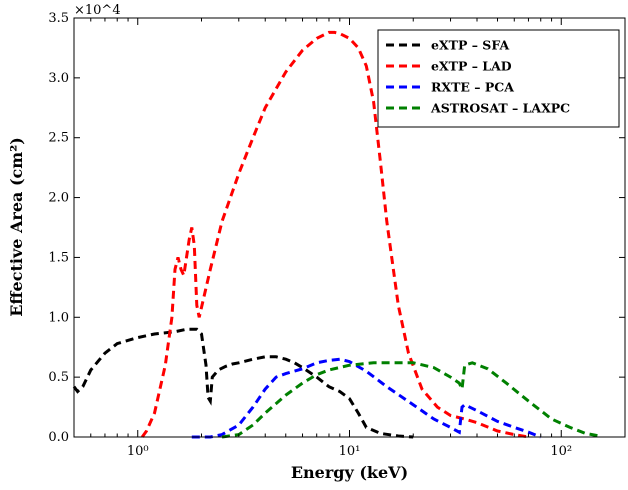 This screenshot has width=628, height=490. I want to click on y-tick-label: 2.0, so click(58, 198).